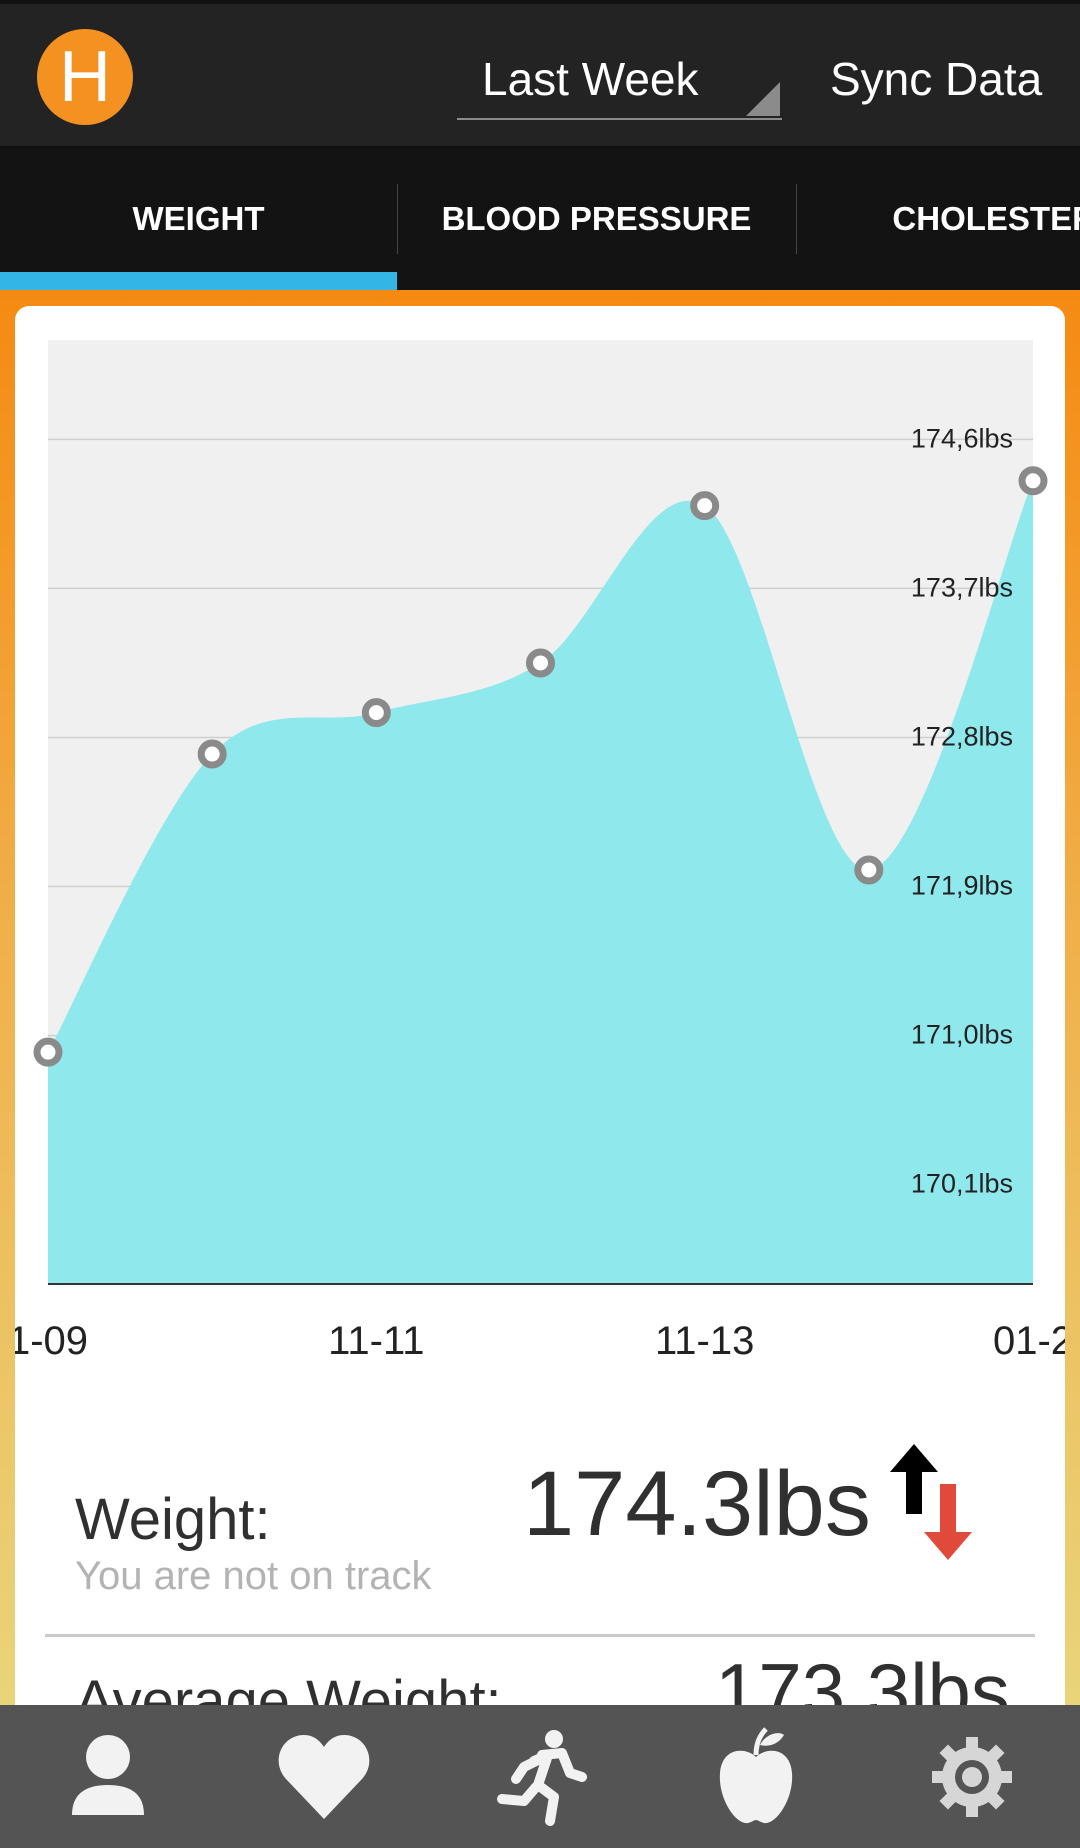  I want to click on period-dropdown-value: Last Week, so click(590, 79).